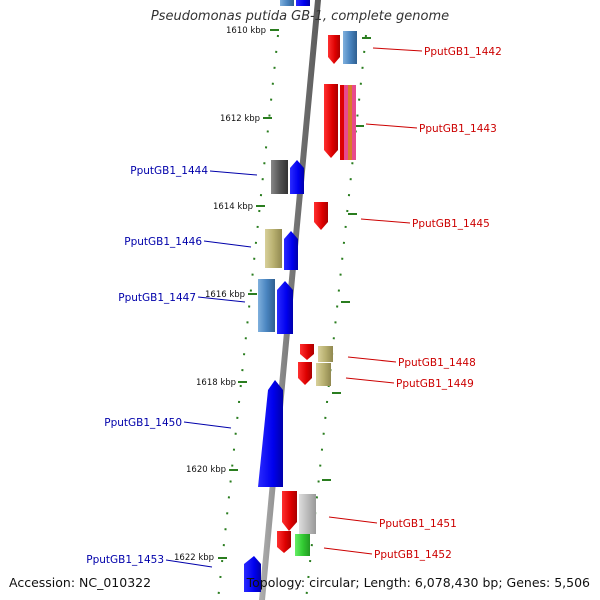  I want to click on gene-arrow-1447b, so click(285, 307).